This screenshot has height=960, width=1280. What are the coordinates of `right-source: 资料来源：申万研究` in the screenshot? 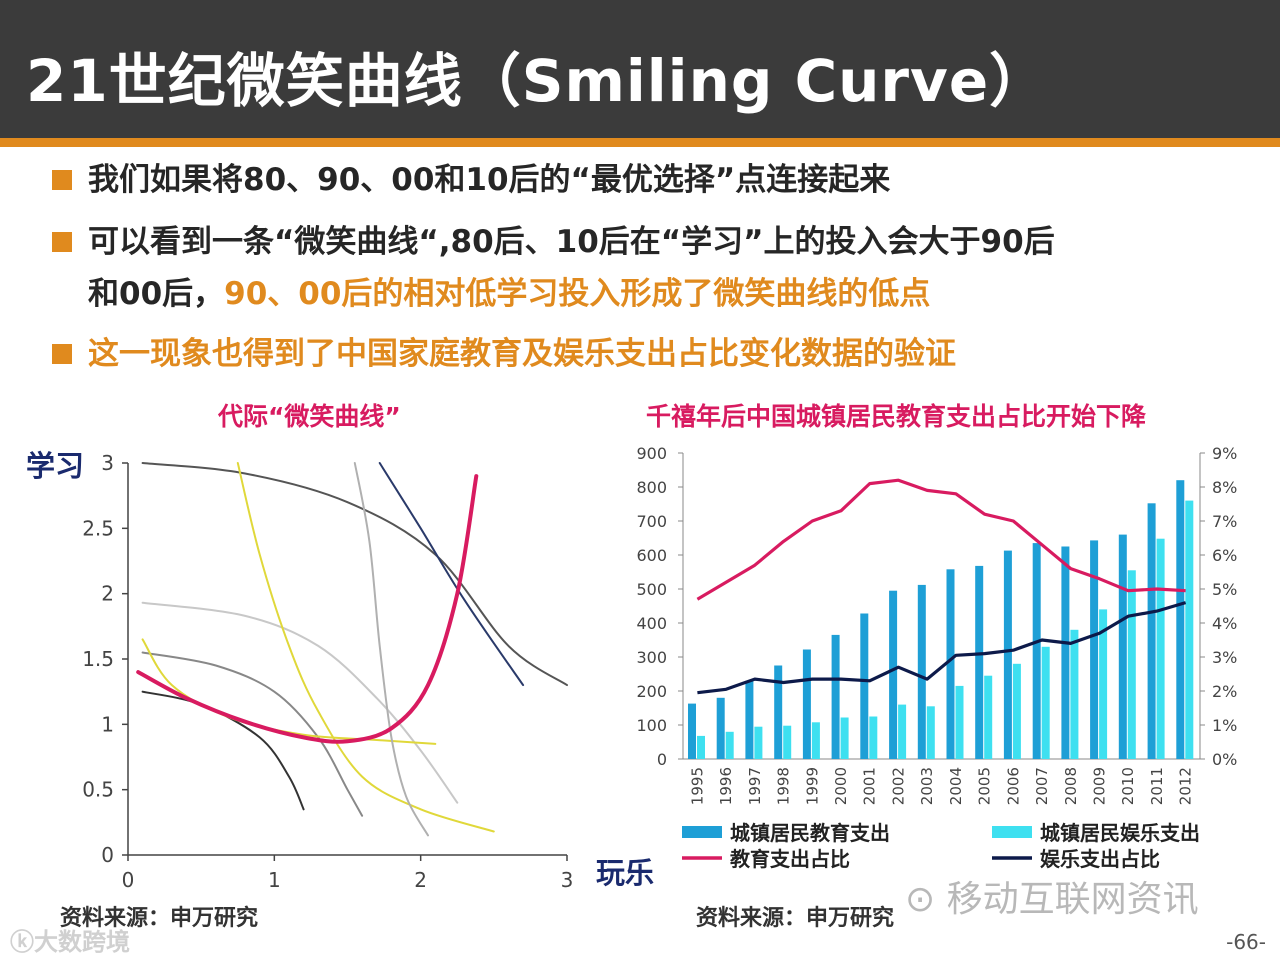 It's located at (795, 918).